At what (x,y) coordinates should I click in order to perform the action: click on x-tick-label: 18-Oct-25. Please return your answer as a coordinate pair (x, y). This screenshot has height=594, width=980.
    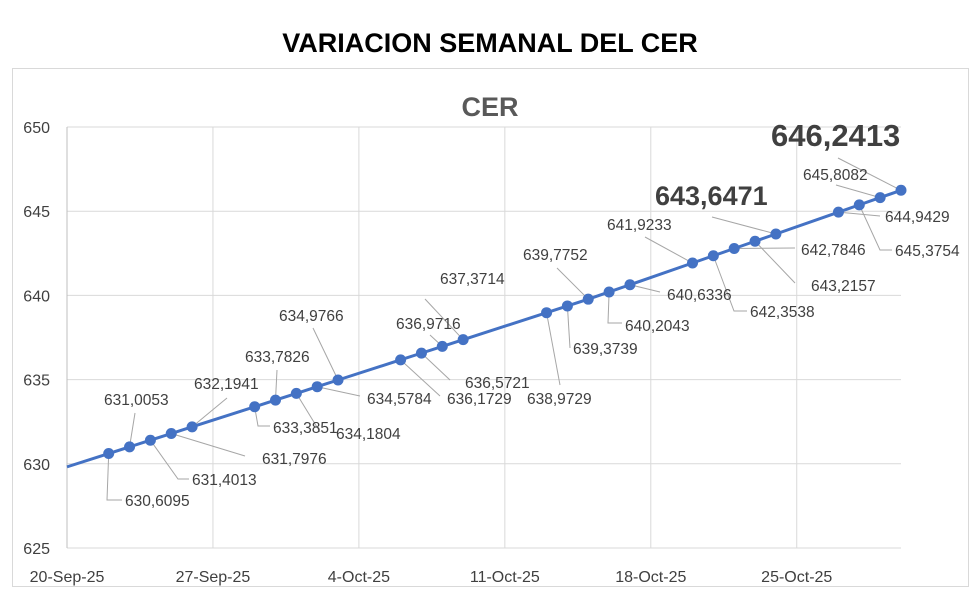
    Looking at the image, I should click on (650, 577).